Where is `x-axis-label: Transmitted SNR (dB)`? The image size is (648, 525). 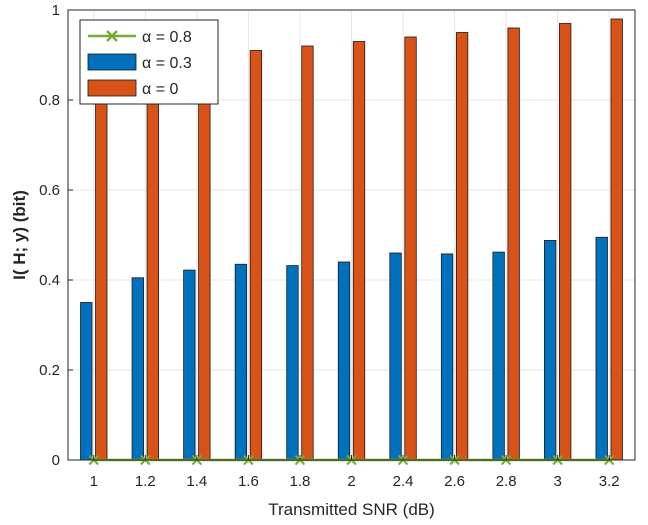
x-axis-label: Transmitted SNR (dB) is located at coordinates (351, 509).